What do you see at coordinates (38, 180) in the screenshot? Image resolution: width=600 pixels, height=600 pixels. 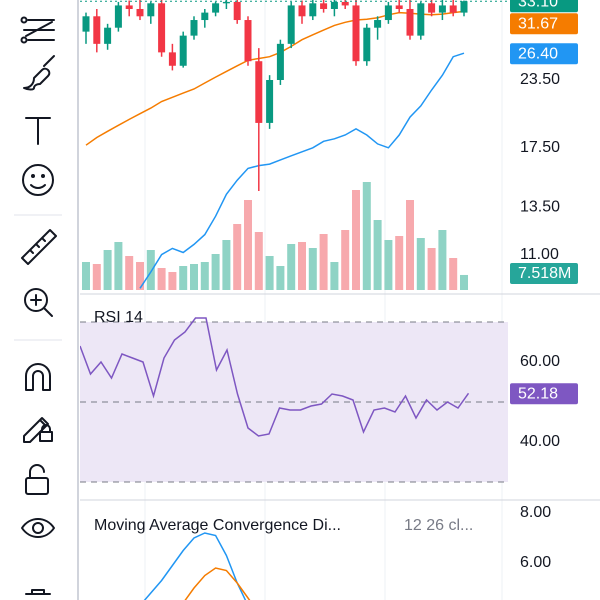 I see `emoji-tool` at bounding box center [38, 180].